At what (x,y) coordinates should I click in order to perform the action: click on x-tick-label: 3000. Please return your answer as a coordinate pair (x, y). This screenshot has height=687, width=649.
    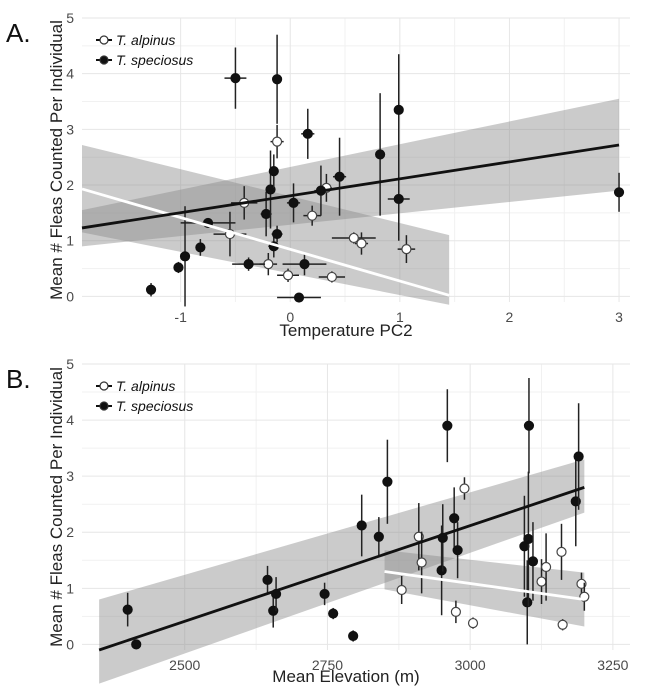
    Looking at the image, I should click on (470, 665).